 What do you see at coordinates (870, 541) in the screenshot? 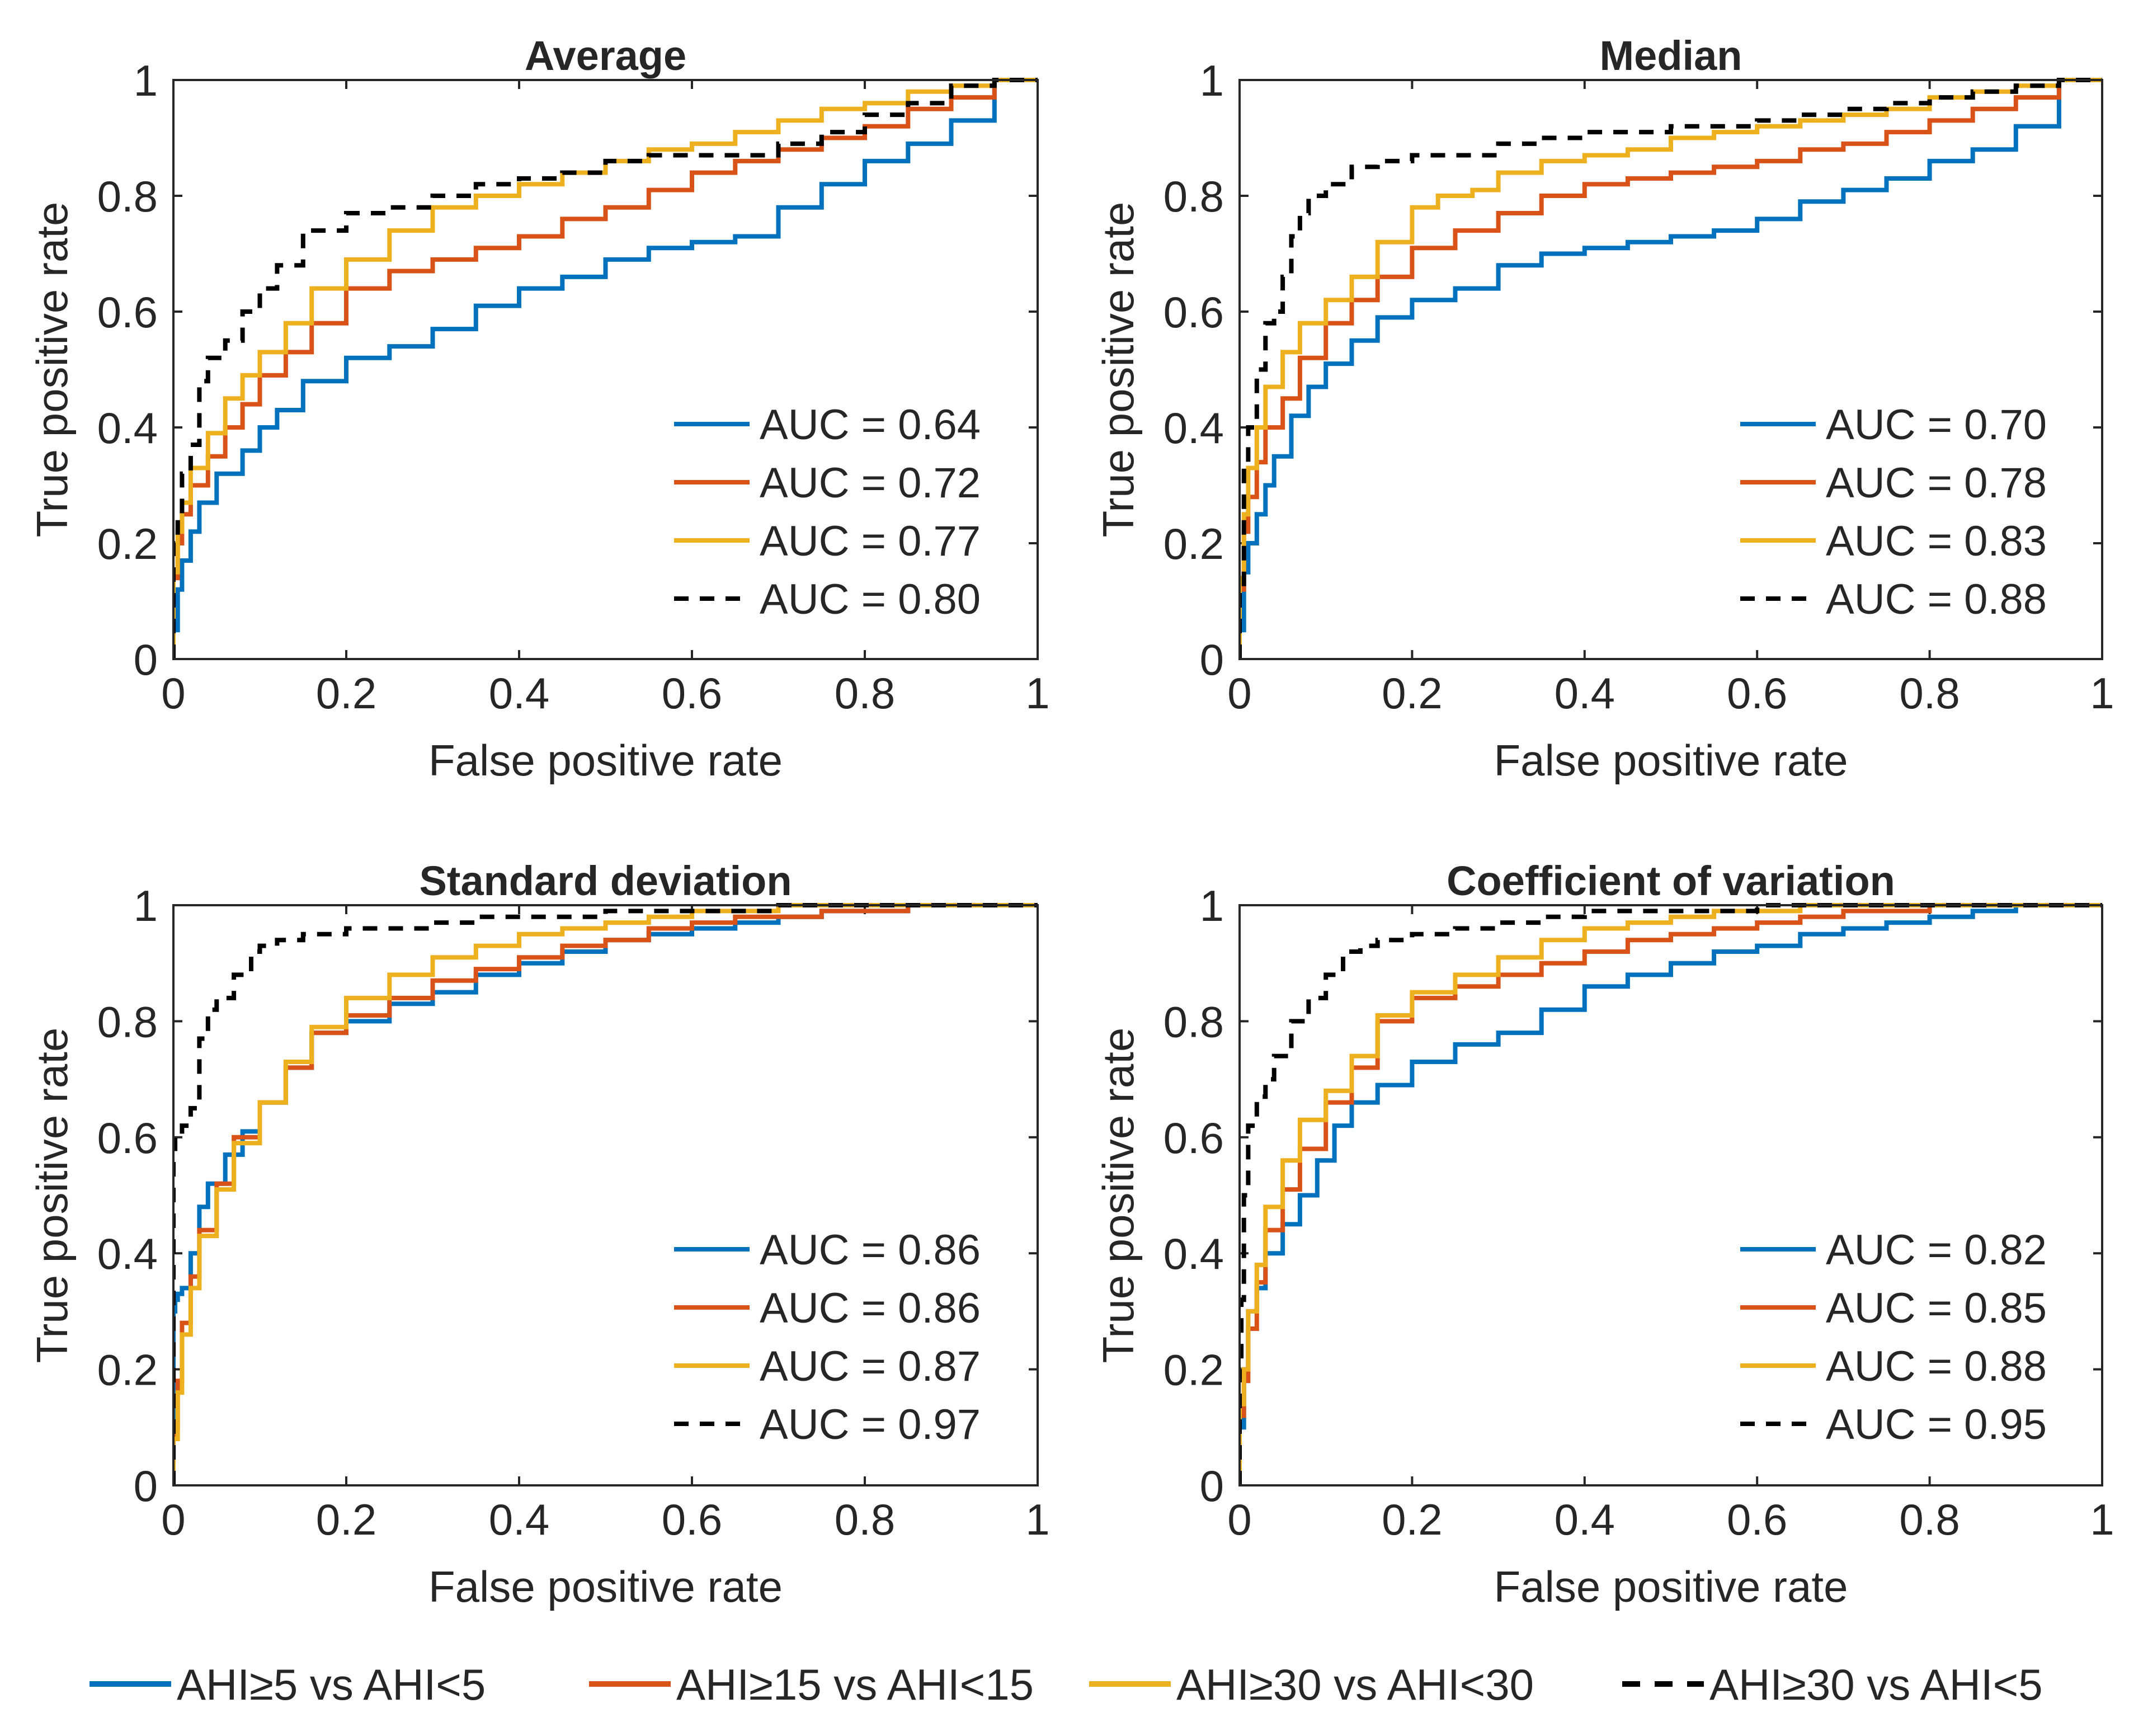
I see `legend-auc-label: AUC = 0.77` at bounding box center [870, 541].